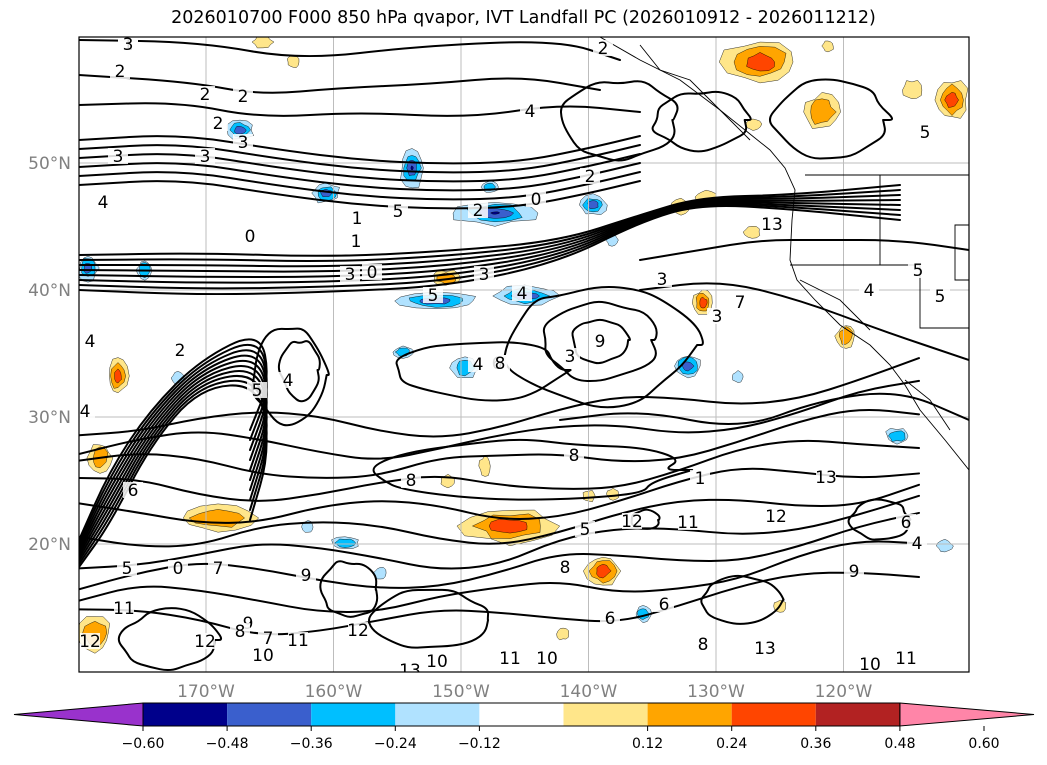  I want to click on contour-label: 11, so click(688, 523).